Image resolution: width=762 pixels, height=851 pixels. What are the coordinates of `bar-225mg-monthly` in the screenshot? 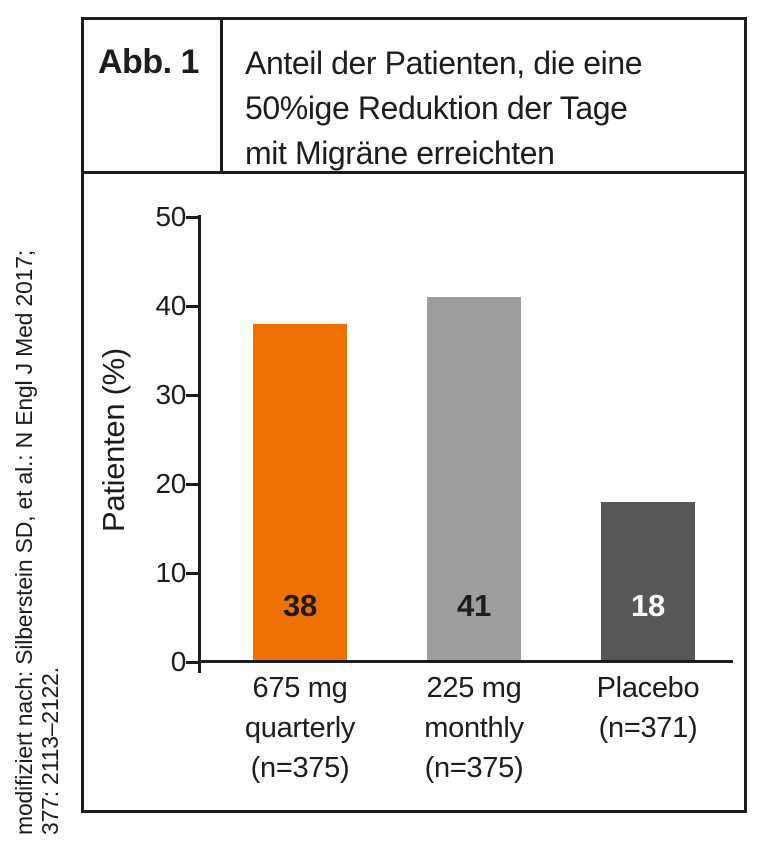 It's located at (474, 479).